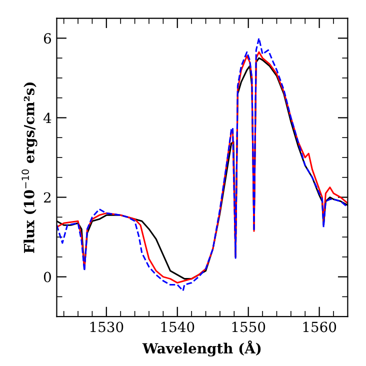  I want to click on x-axis-title: Wavelength (Å), so click(201, 348).